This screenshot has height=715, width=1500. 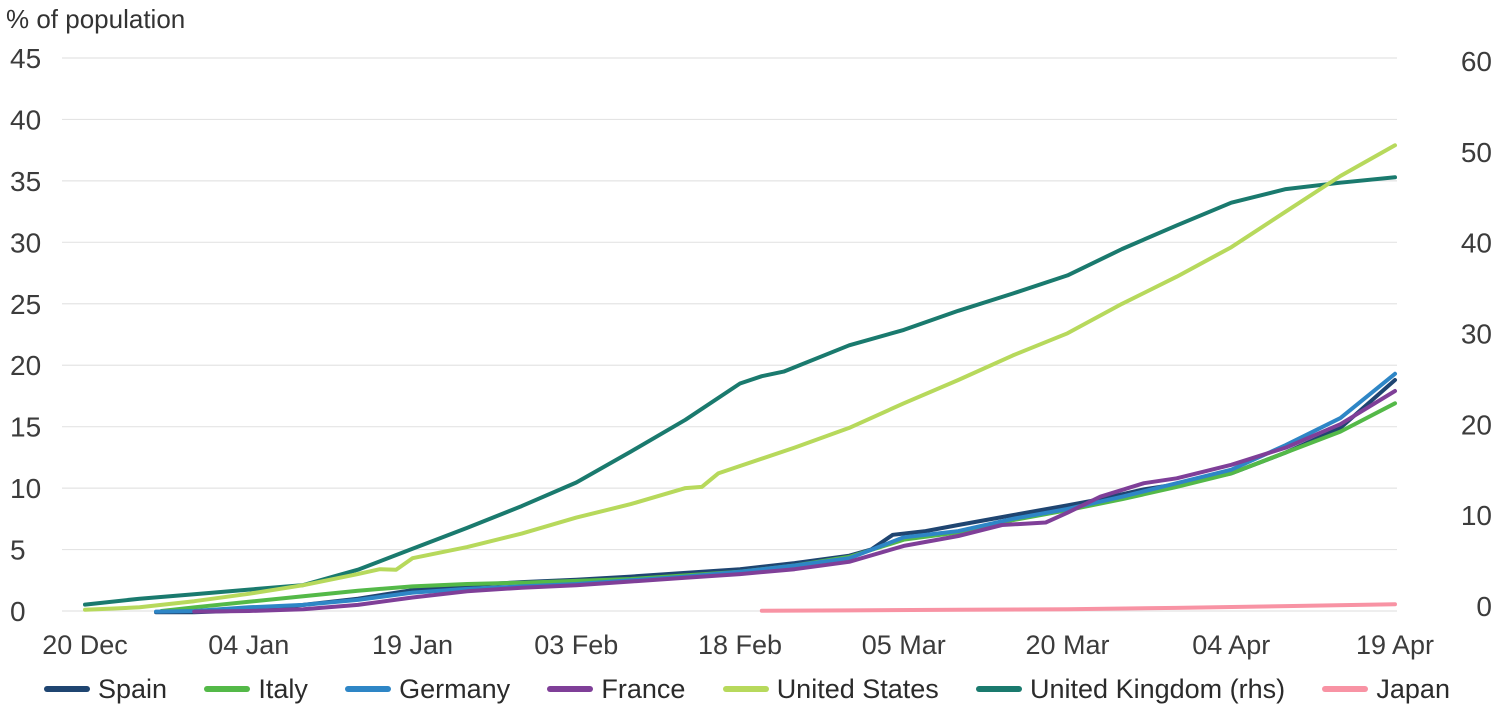 What do you see at coordinates (1078, 607) in the screenshot?
I see `series-line-japan` at bounding box center [1078, 607].